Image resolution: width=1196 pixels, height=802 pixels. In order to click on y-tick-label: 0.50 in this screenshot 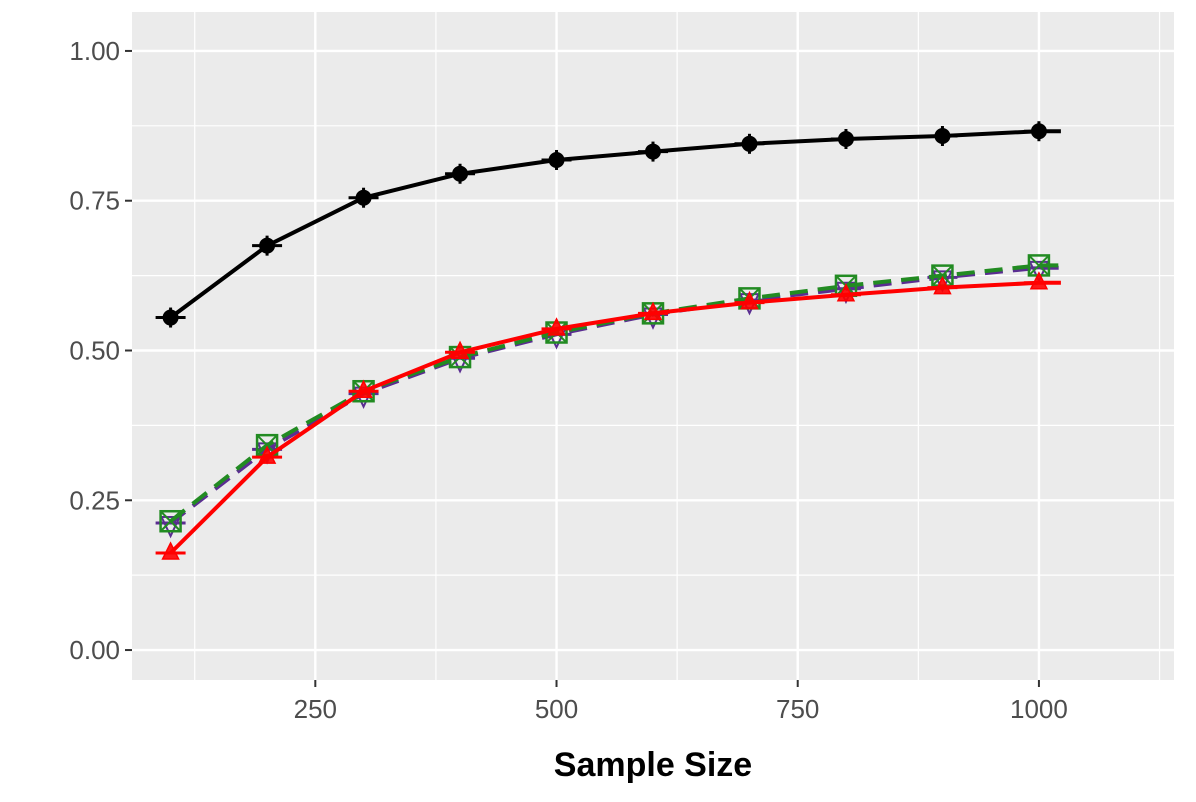, I will do `click(94, 350)`.